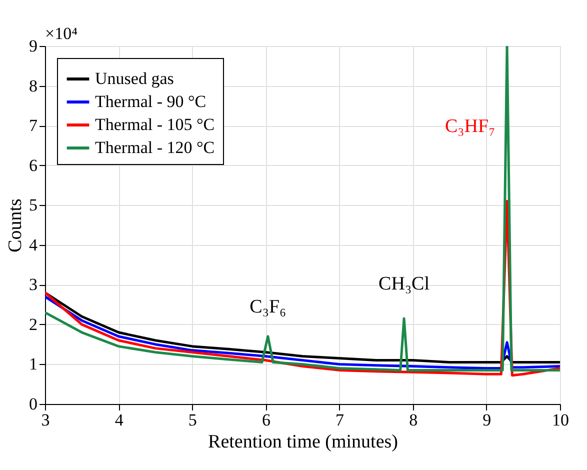 This screenshot has width=587, height=470. Describe the element at coordinates (61, 33) in the screenshot. I see `text: ×10⁴` at that location.